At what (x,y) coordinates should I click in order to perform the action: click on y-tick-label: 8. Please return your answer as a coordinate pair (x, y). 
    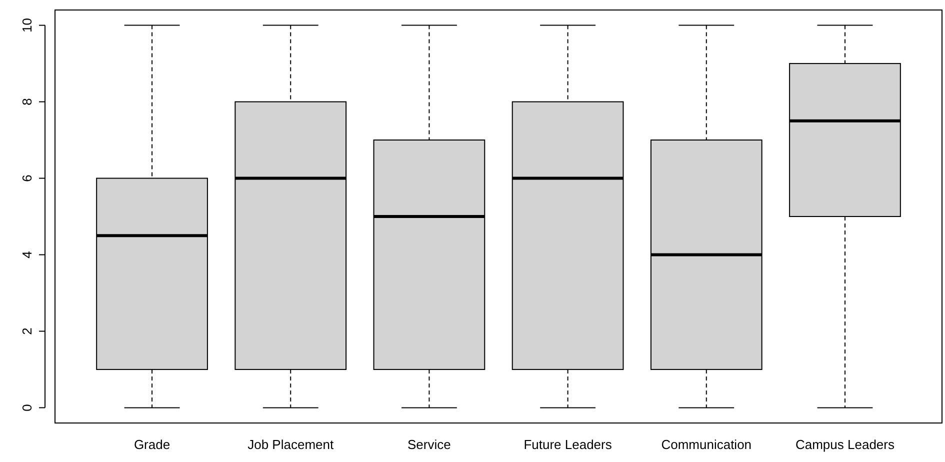
    Looking at the image, I should click on (27, 102).